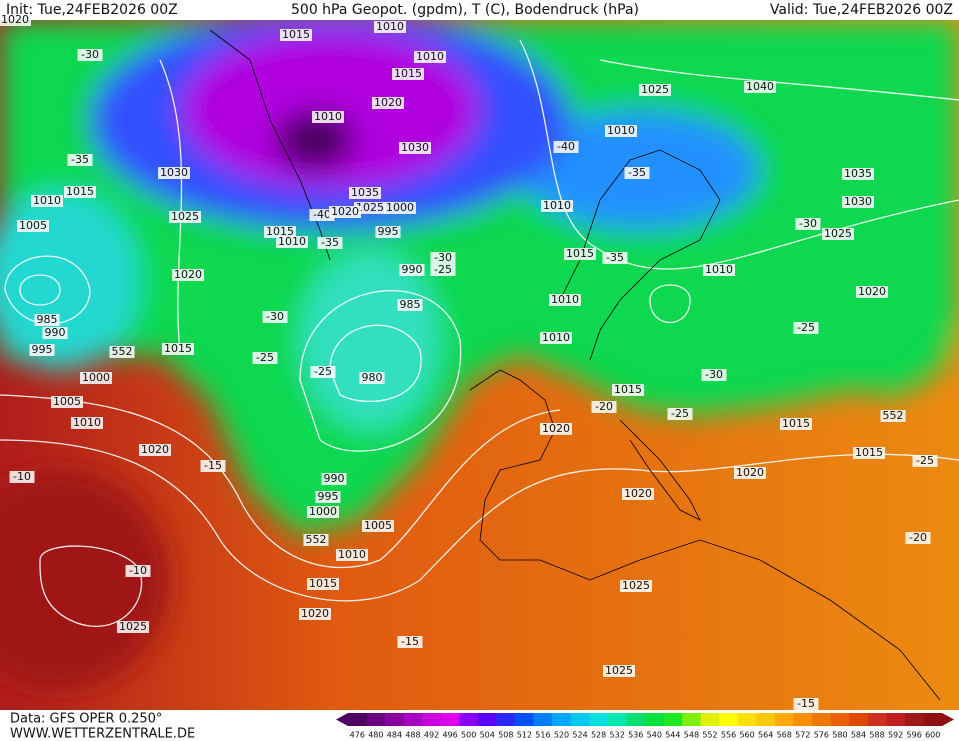  I want to click on colorbar-label: 548, so click(691, 735).